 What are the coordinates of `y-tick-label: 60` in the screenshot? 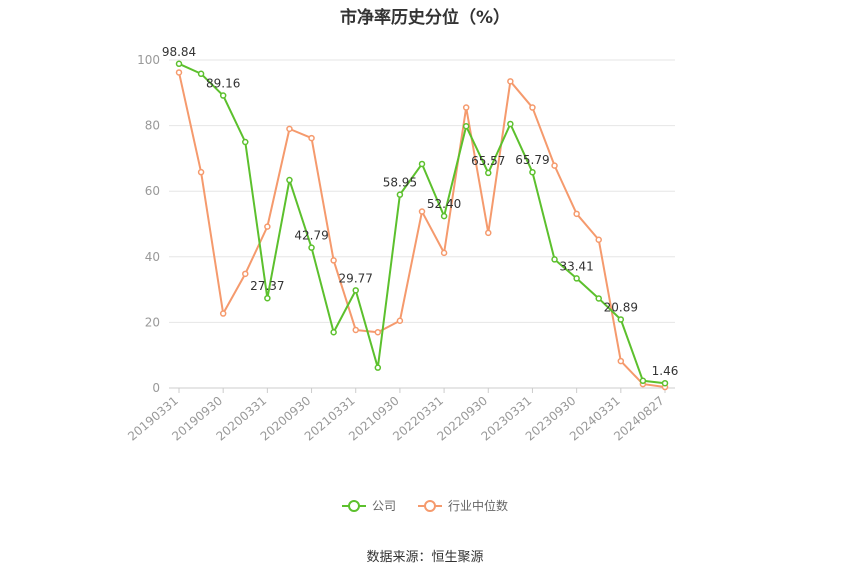 It's located at (152, 191).